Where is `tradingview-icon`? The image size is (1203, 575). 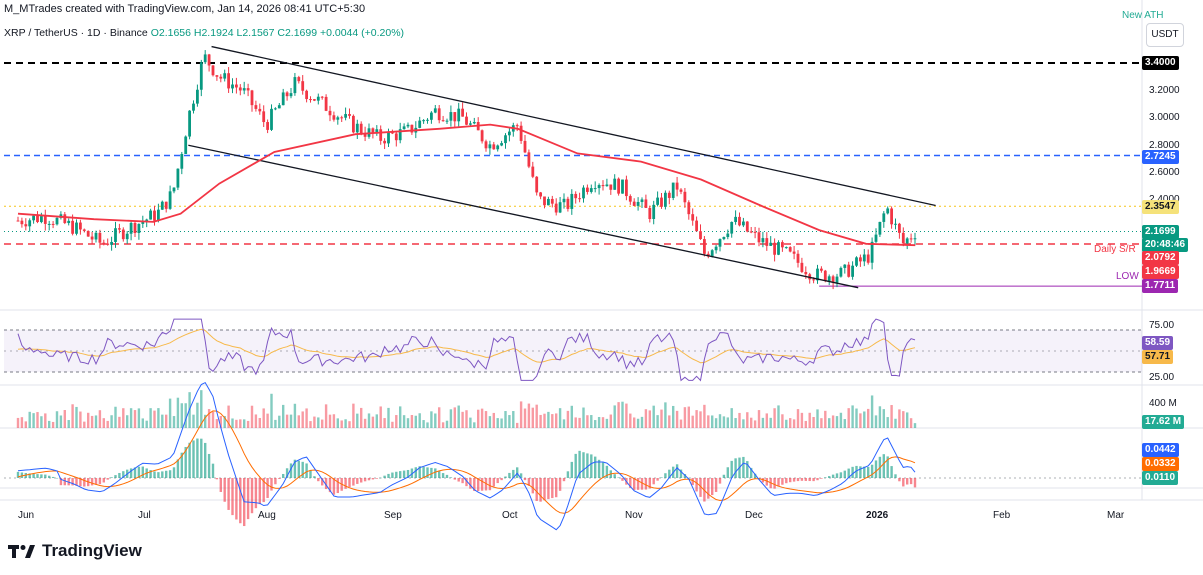 tradingview-icon is located at coordinates (21, 551).